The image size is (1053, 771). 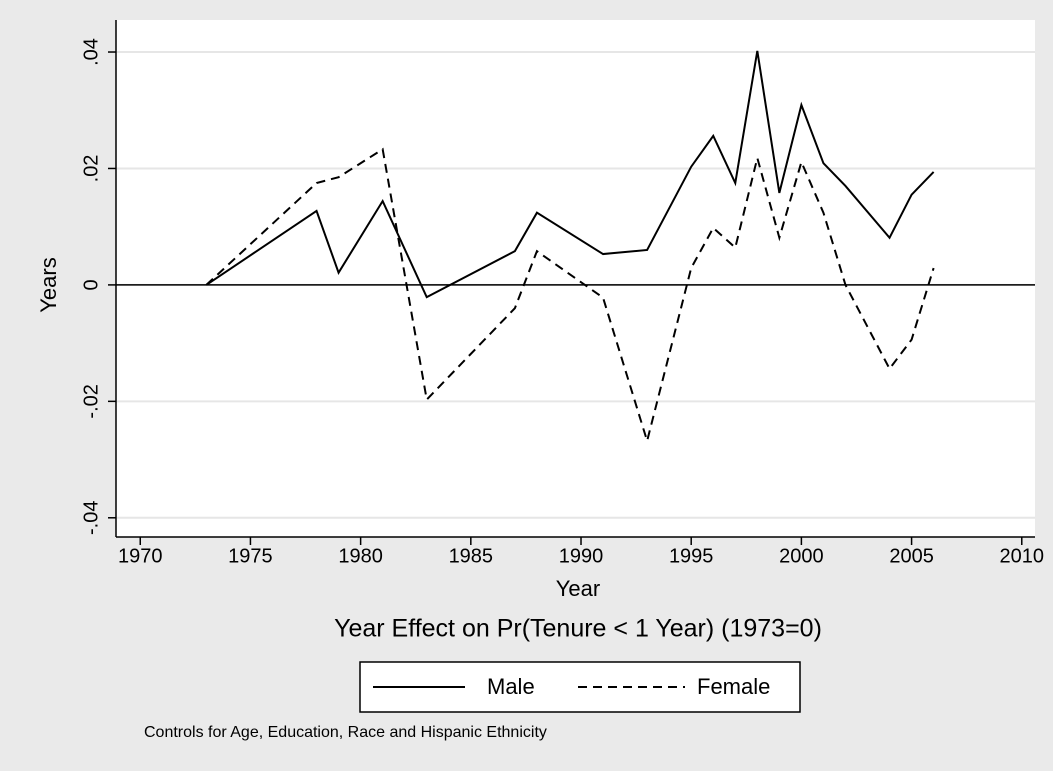 What do you see at coordinates (691, 556) in the screenshot?
I see `x-tick-label: 1995` at bounding box center [691, 556].